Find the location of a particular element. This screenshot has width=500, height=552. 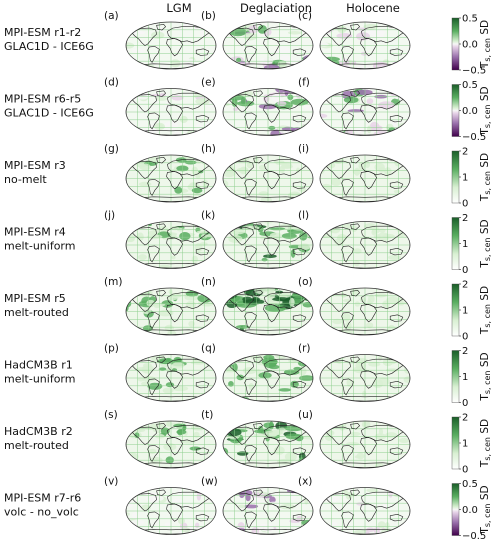

panel-letter: (r) is located at coordinates (304, 349).